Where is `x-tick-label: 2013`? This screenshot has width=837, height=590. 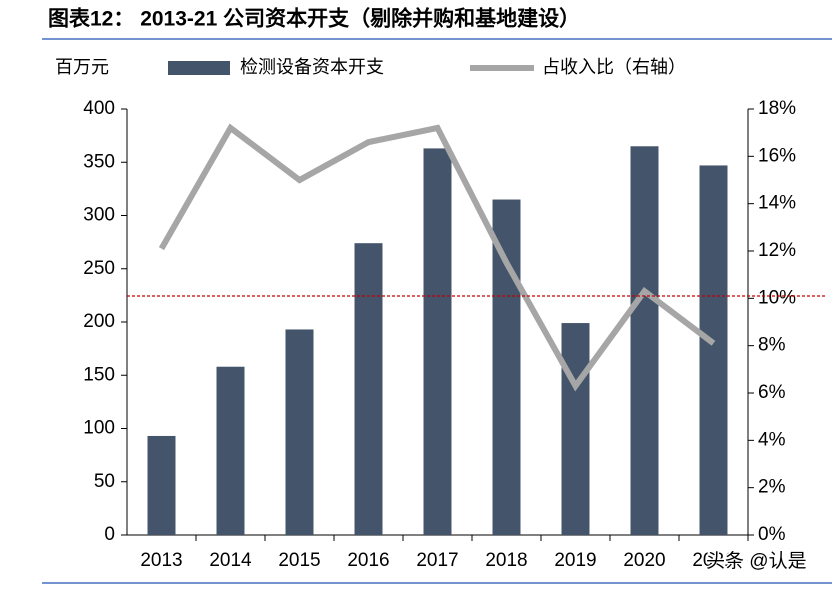 x-tick-label: 2013 is located at coordinates (161, 560).